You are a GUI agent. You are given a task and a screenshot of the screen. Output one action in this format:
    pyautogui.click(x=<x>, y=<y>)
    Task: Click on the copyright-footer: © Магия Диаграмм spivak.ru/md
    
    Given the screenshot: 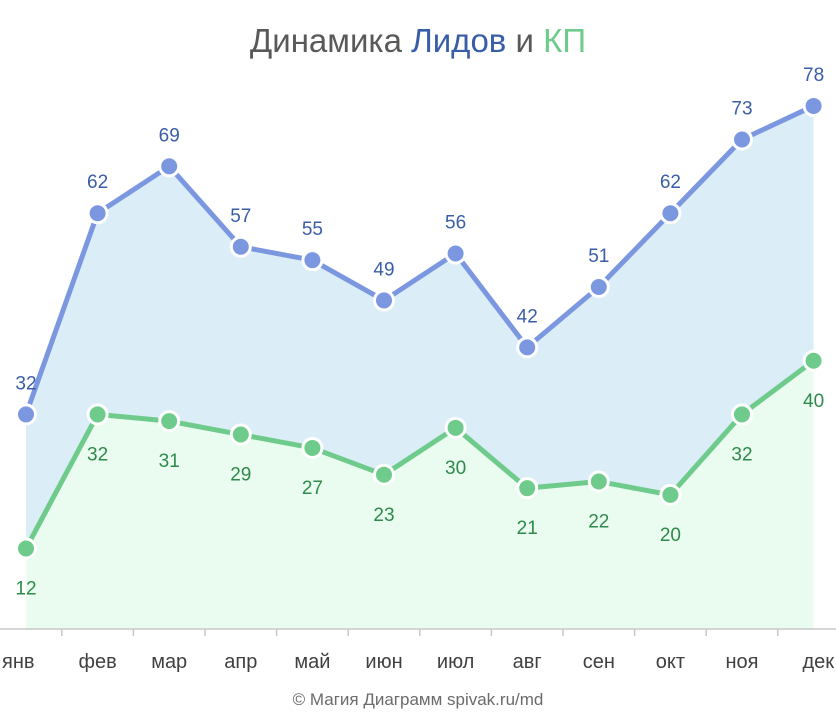 What is the action you would take?
    pyautogui.click(x=418, y=699)
    